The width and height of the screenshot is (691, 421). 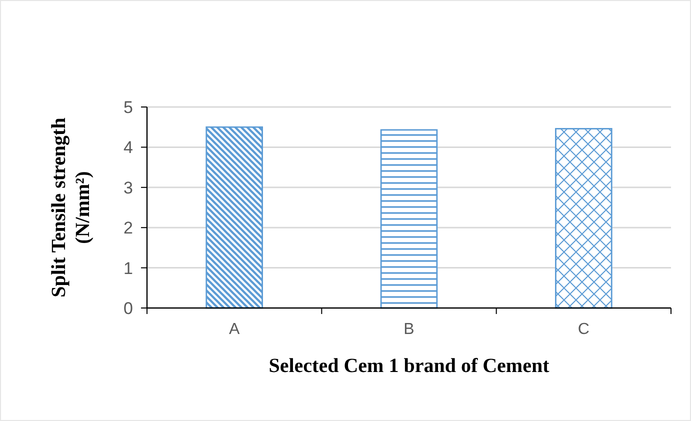 What do you see at coordinates (409, 329) in the screenshot?
I see `x-tick-label: B` at bounding box center [409, 329].